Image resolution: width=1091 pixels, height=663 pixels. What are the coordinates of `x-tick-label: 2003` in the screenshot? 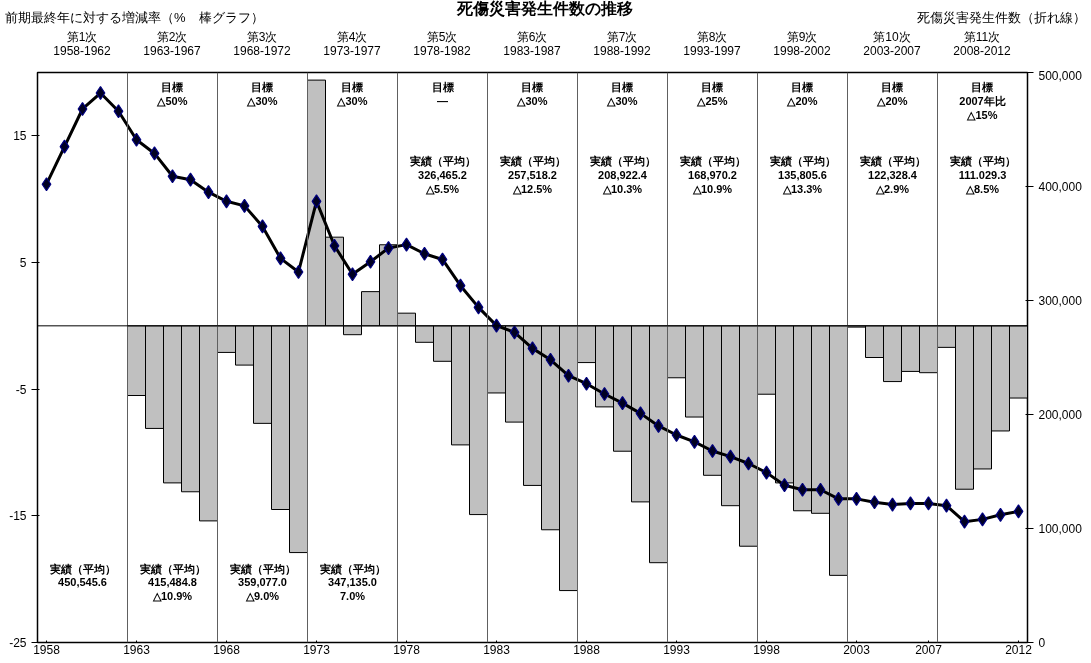 It's located at (857, 649).